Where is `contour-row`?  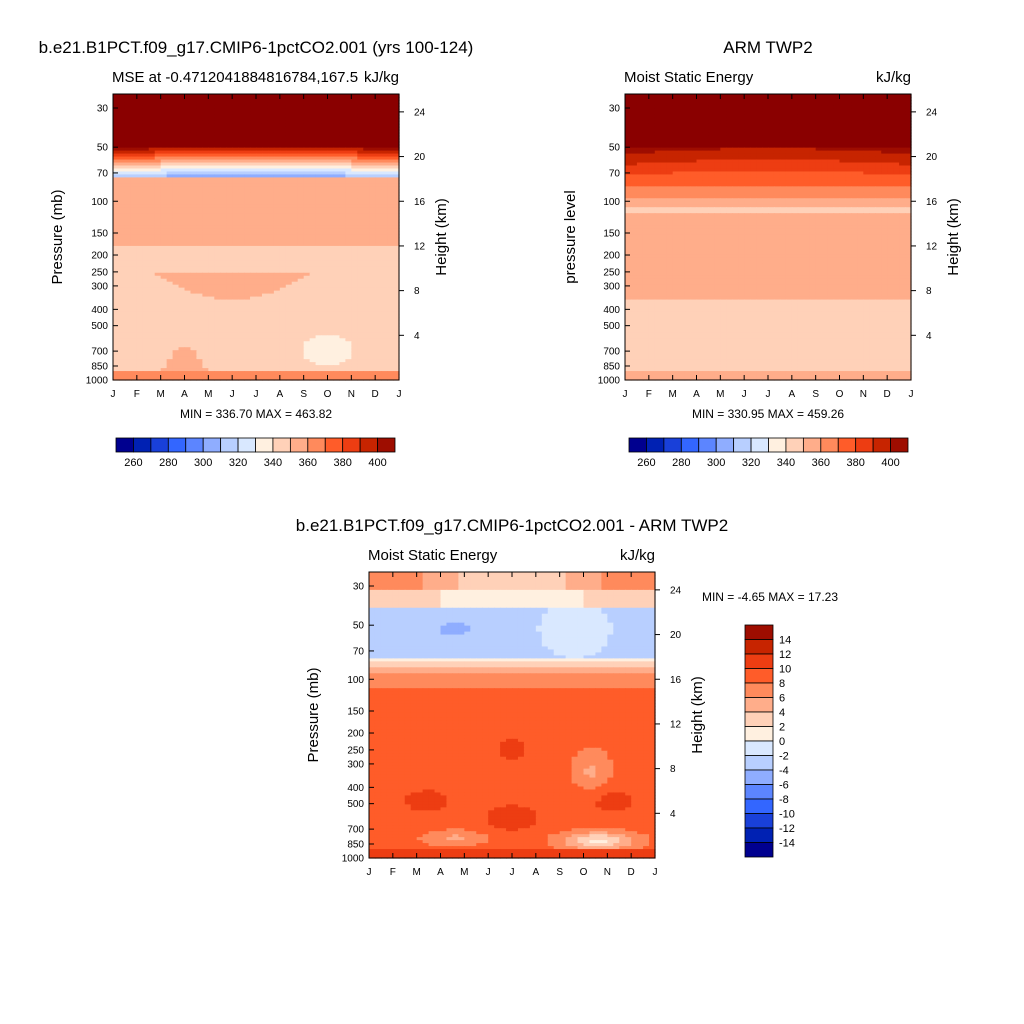 contour-row is located at coordinates (256, 244).